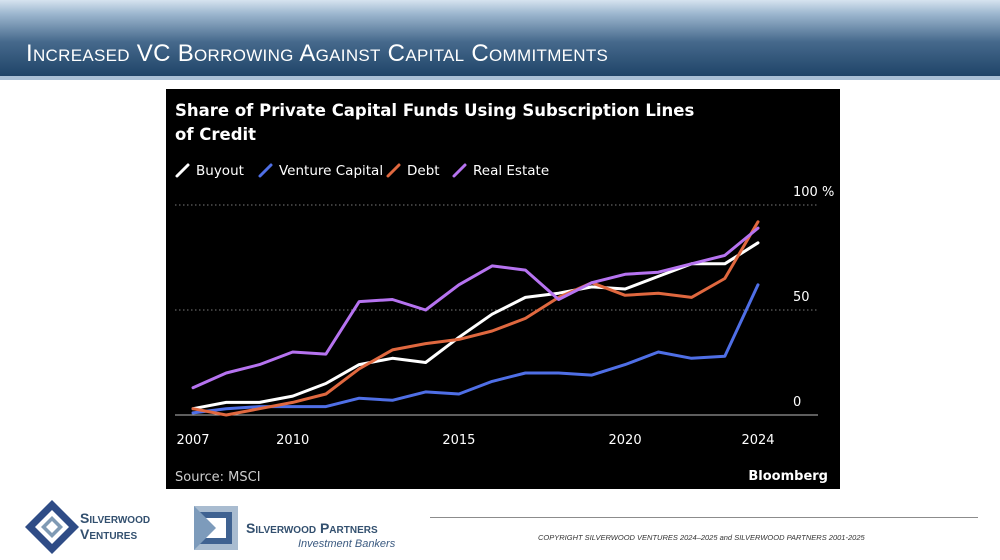 Image resolution: width=1000 pixels, height=560 pixels. What do you see at coordinates (109, 534) in the screenshot?
I see `ventures-name-line2: Ventures` at bounding box center [109, 534].